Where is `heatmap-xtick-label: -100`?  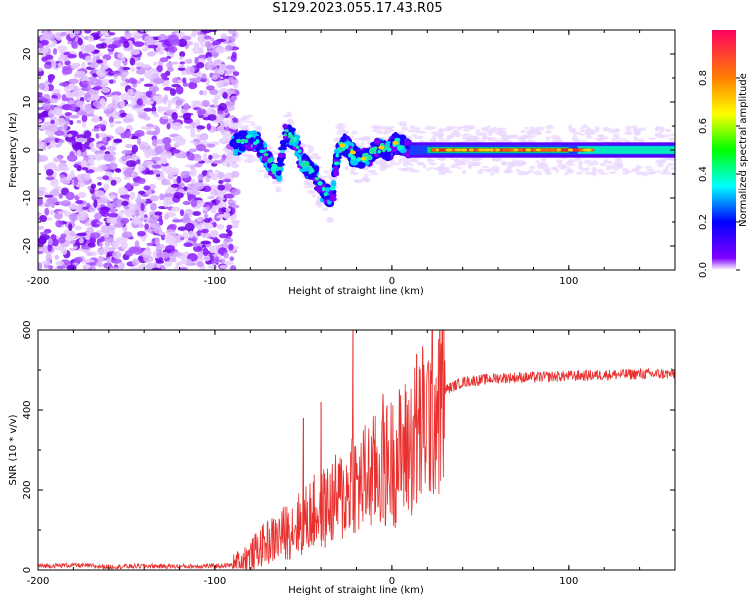
heatmap-xtick-label: -100 is located at coordinates (215, 281).